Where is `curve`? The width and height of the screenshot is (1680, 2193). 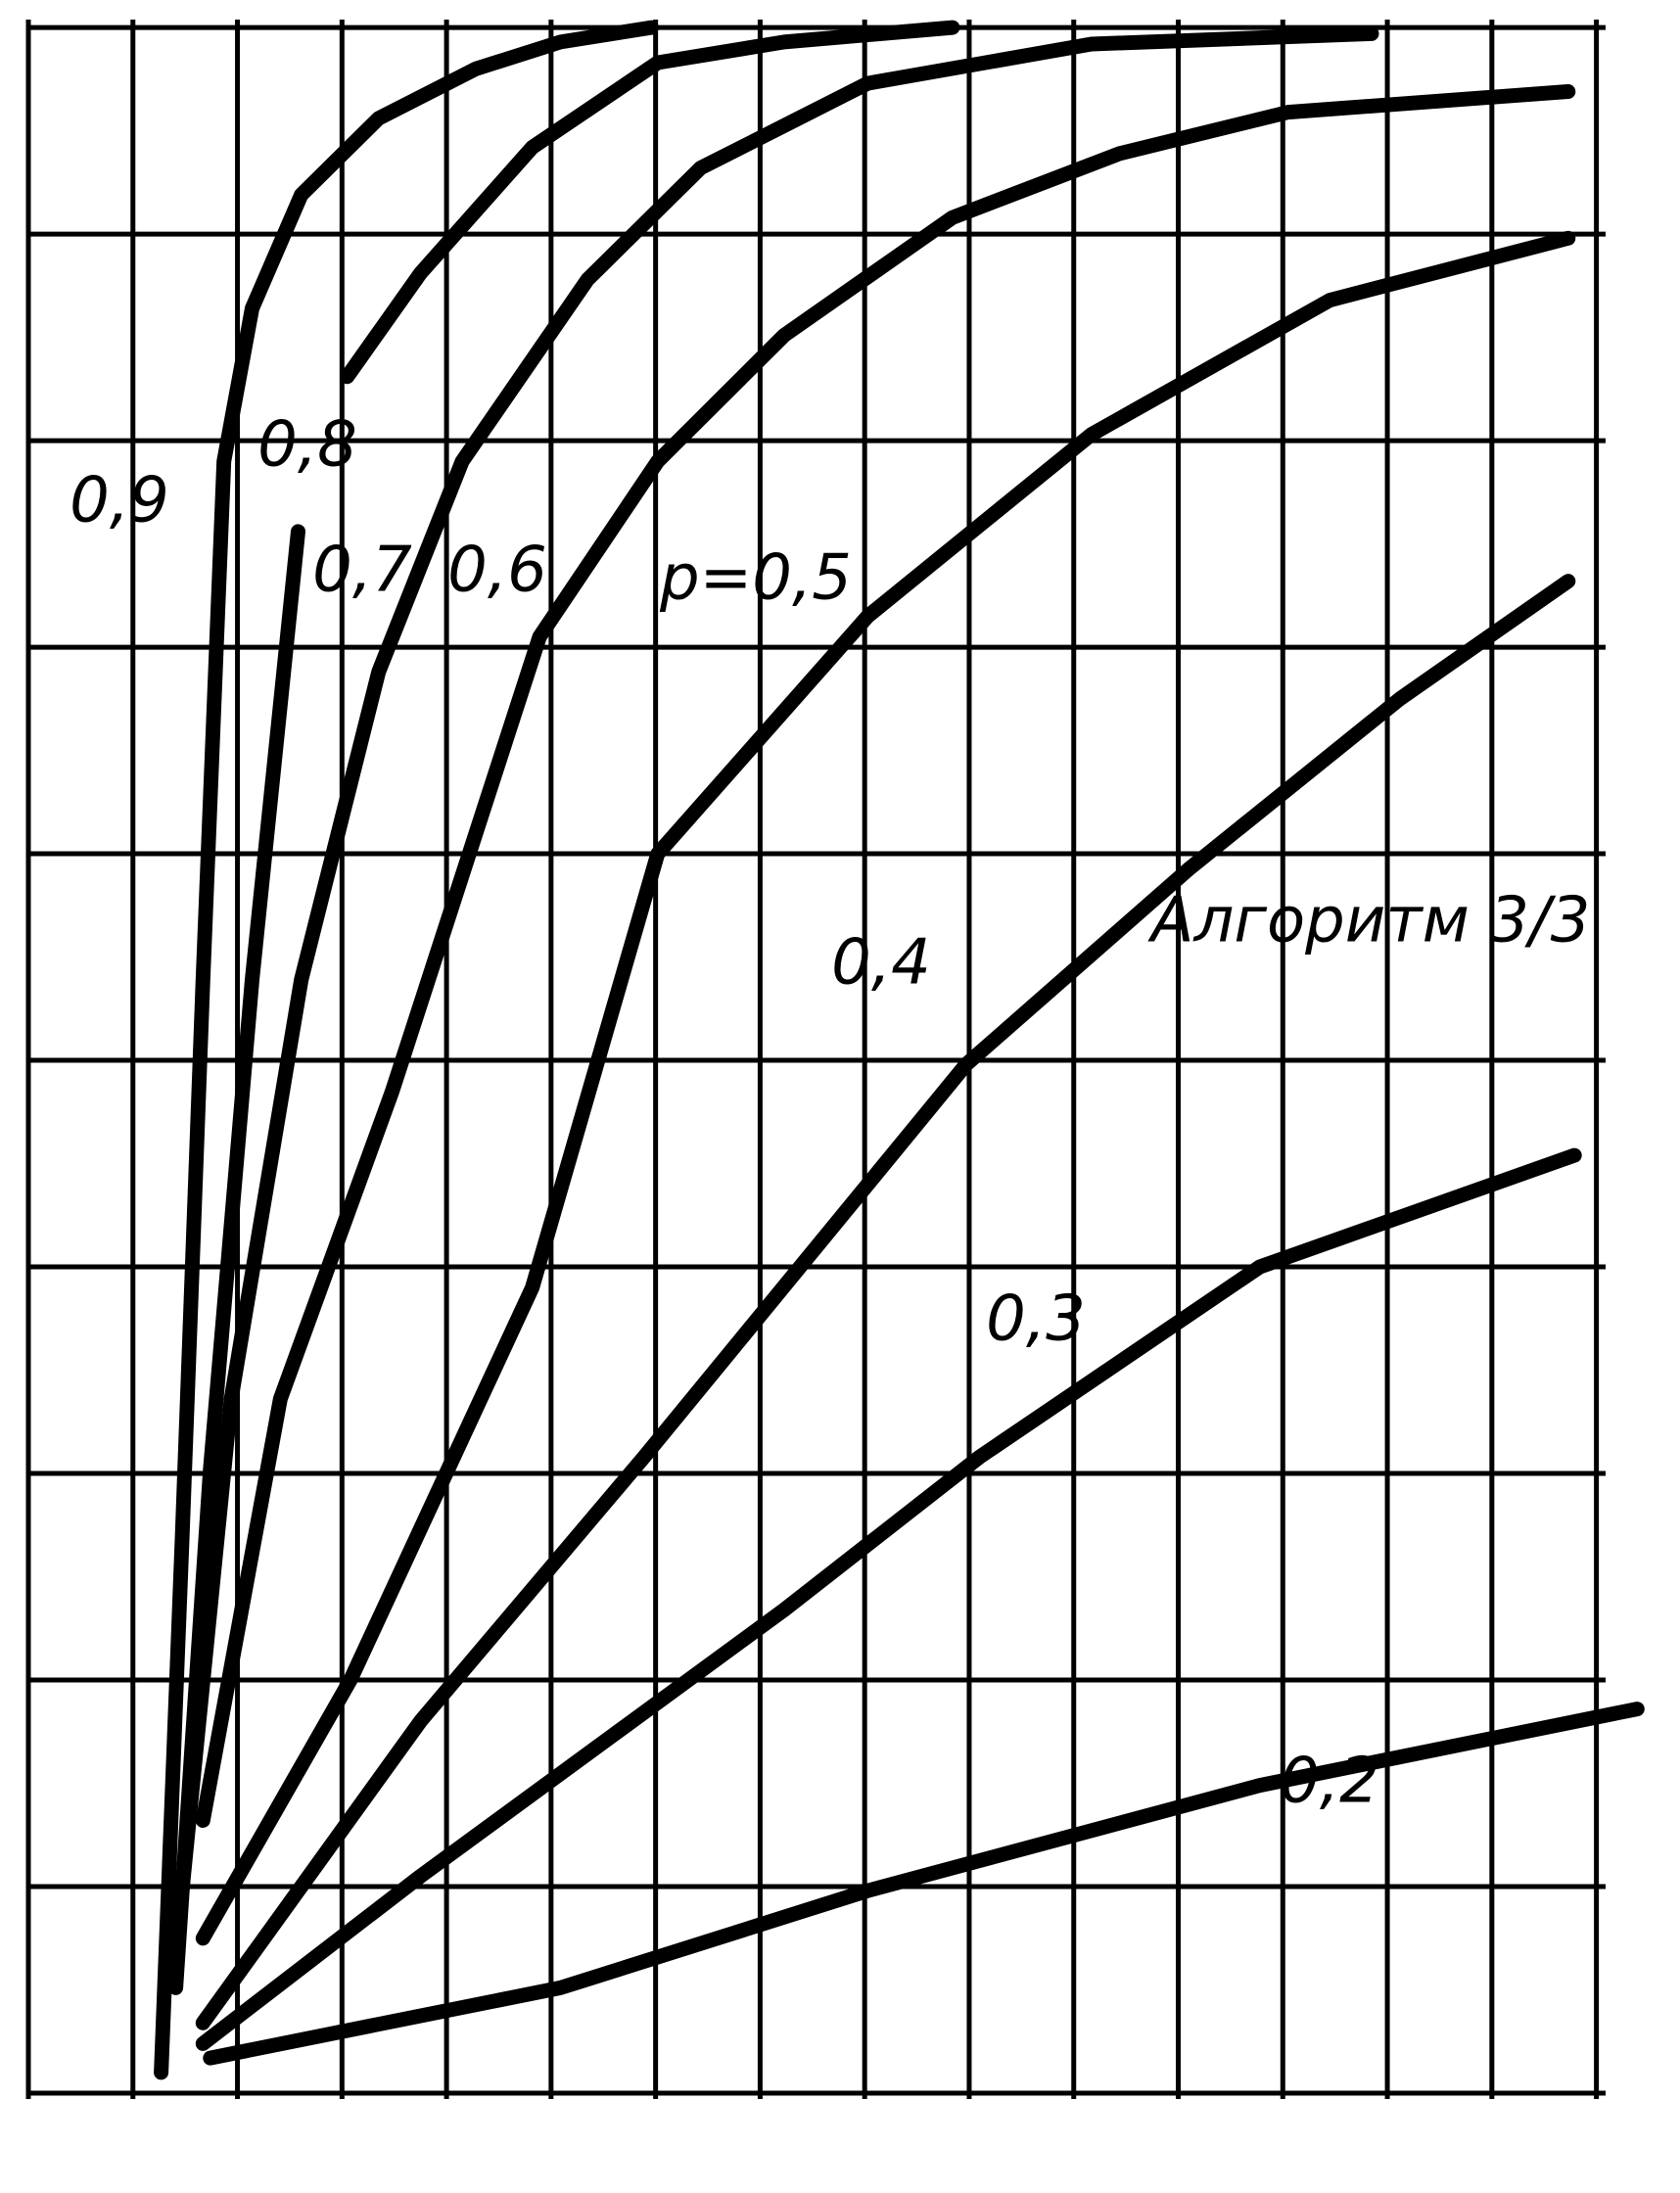 curve is located at coordinates (924, 1884).